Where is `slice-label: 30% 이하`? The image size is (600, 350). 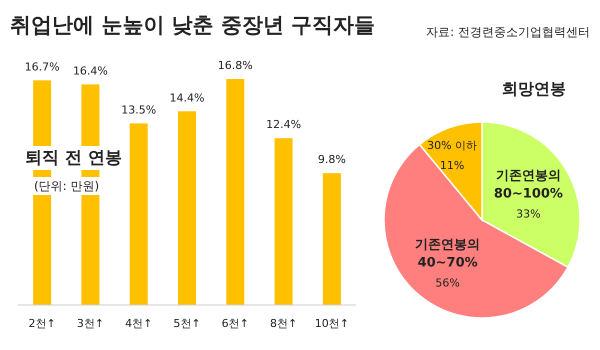 slice-label: 30% 이하 is located at coordinates (452, 145).